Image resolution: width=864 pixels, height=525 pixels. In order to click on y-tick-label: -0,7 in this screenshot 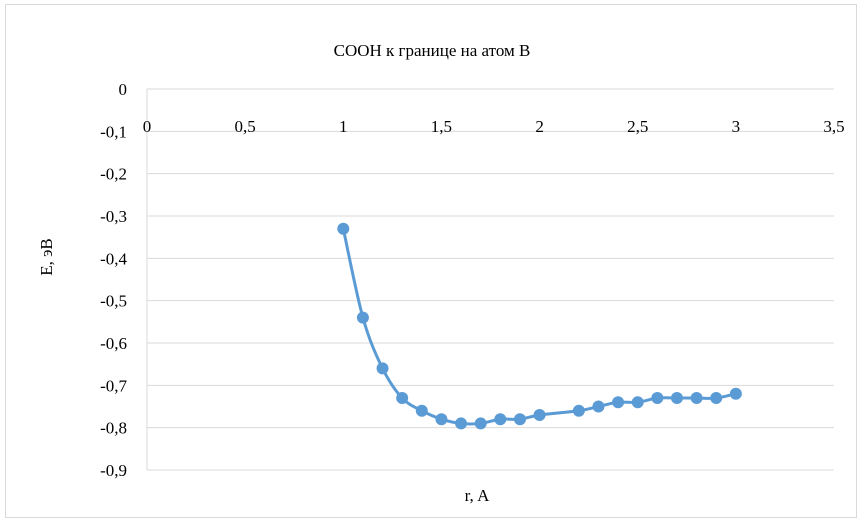, I will do `click(113, 385)`.